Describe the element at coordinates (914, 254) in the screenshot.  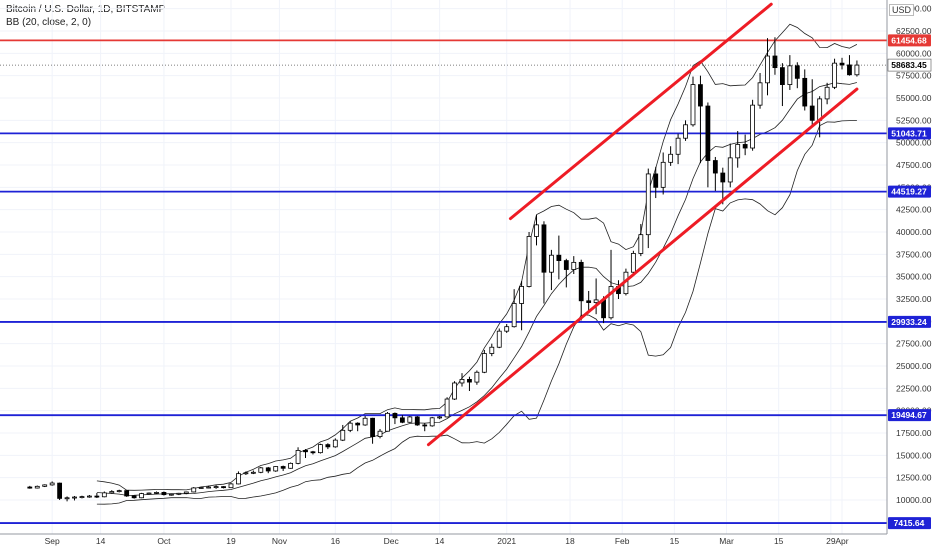
I see `price-tick-label: 37500.00` at that location.